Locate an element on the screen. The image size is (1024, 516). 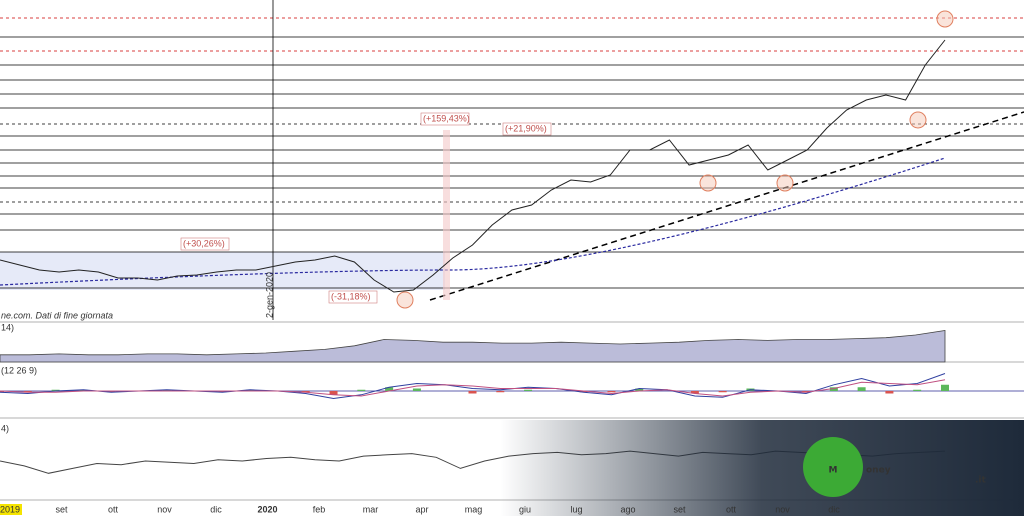
logo-word: oney is located at coordinates (878, 471).